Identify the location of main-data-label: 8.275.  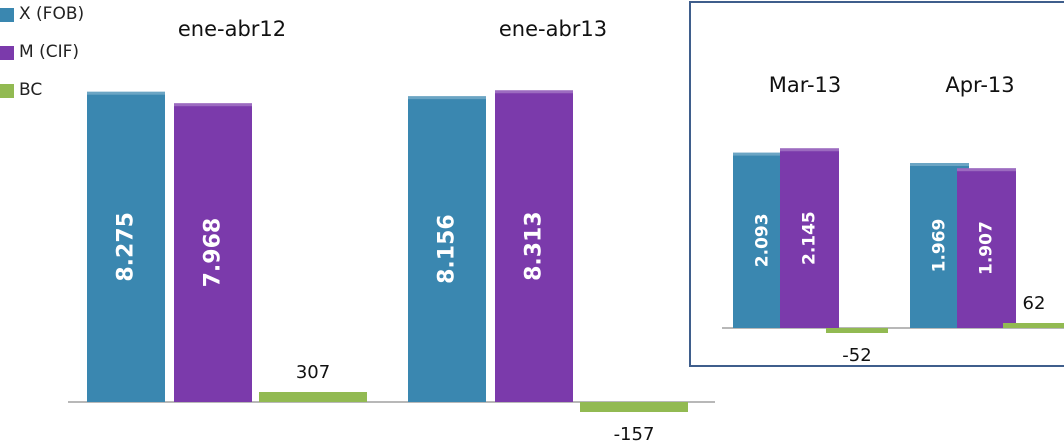
(126, 247).